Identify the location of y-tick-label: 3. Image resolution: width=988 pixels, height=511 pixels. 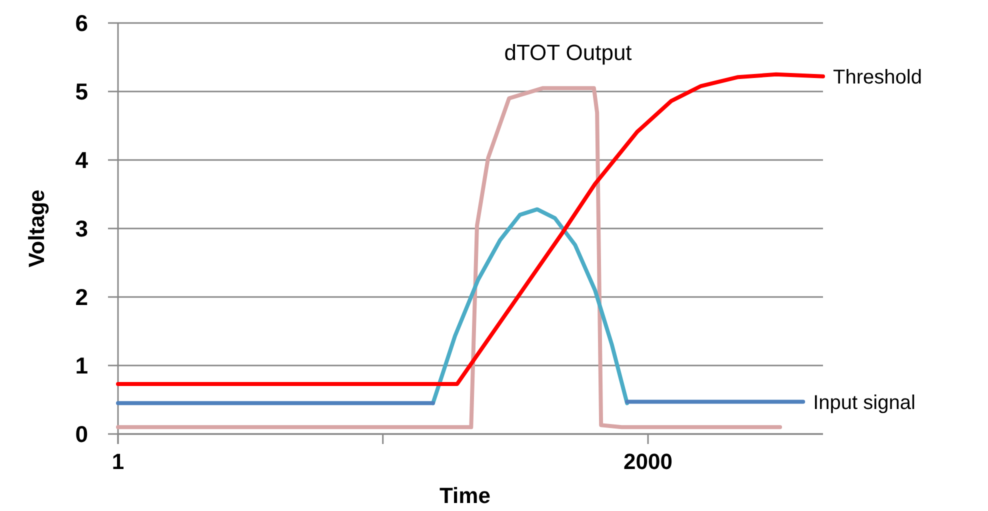
(81, 229).